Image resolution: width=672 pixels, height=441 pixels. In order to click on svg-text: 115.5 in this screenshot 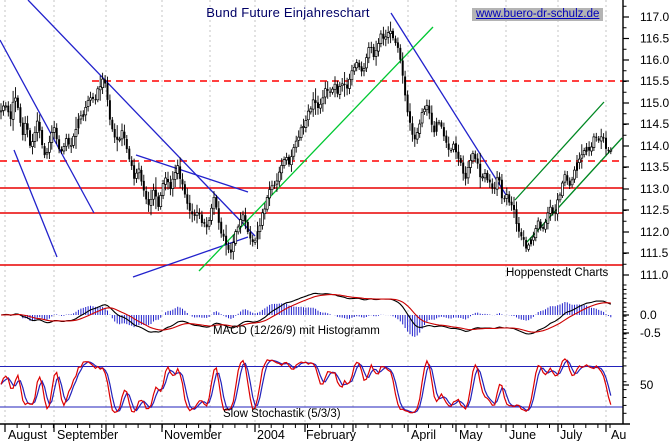, I will do `click(654, 81)`.